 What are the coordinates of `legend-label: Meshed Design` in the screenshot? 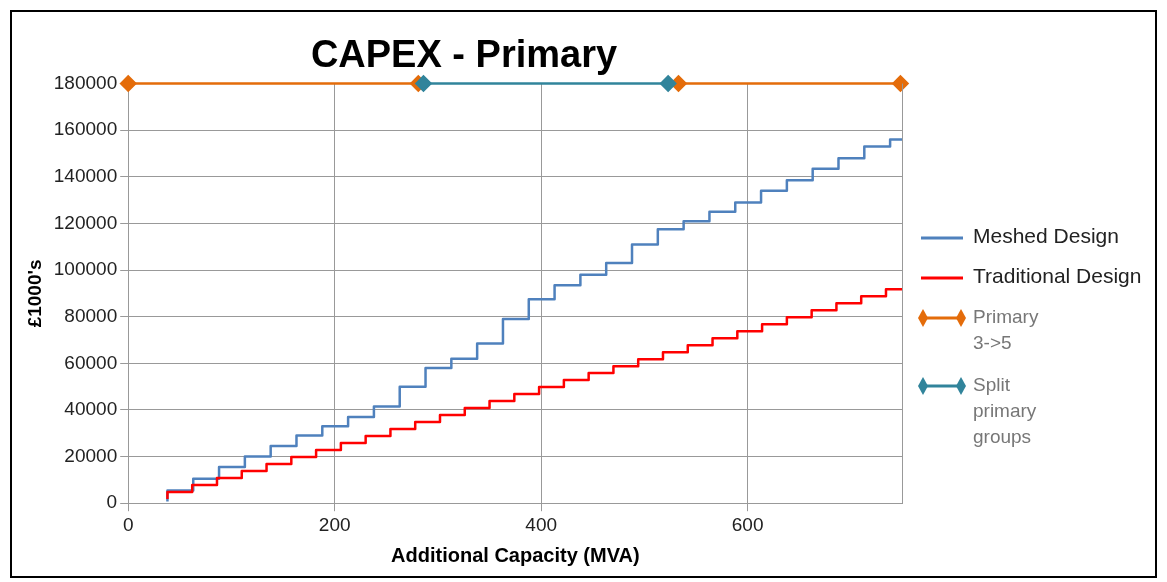 It's located at (1046, 236).